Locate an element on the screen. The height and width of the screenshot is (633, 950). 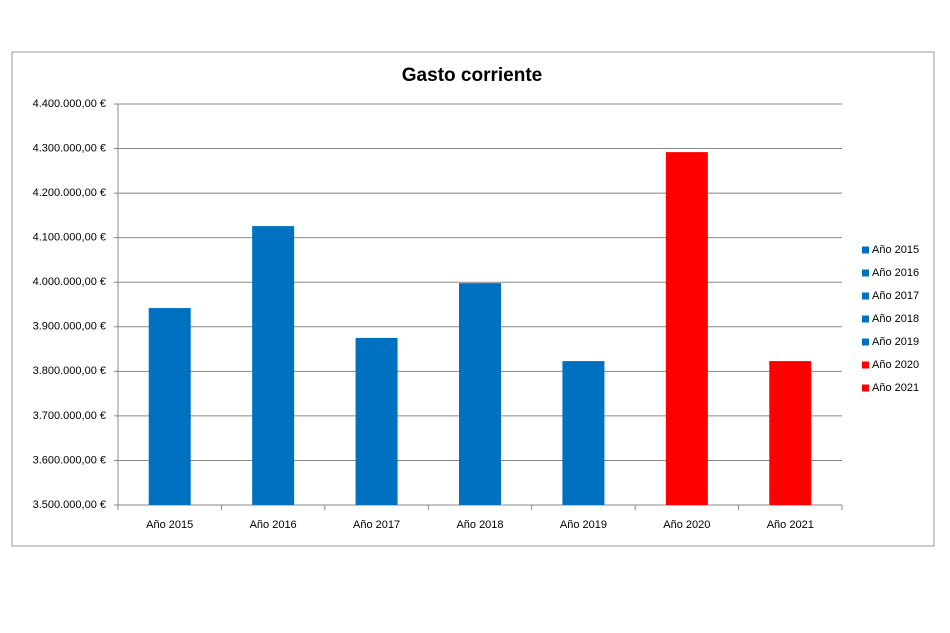
x-tick-label: Año 2016 is located at coordinates (273, 525).